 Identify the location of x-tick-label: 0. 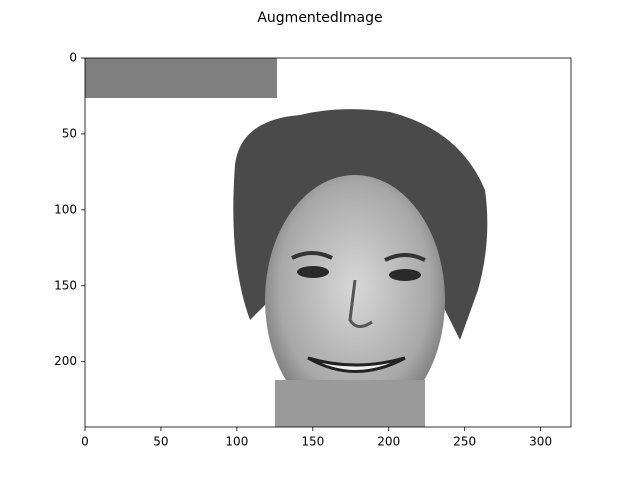
(85, 442).